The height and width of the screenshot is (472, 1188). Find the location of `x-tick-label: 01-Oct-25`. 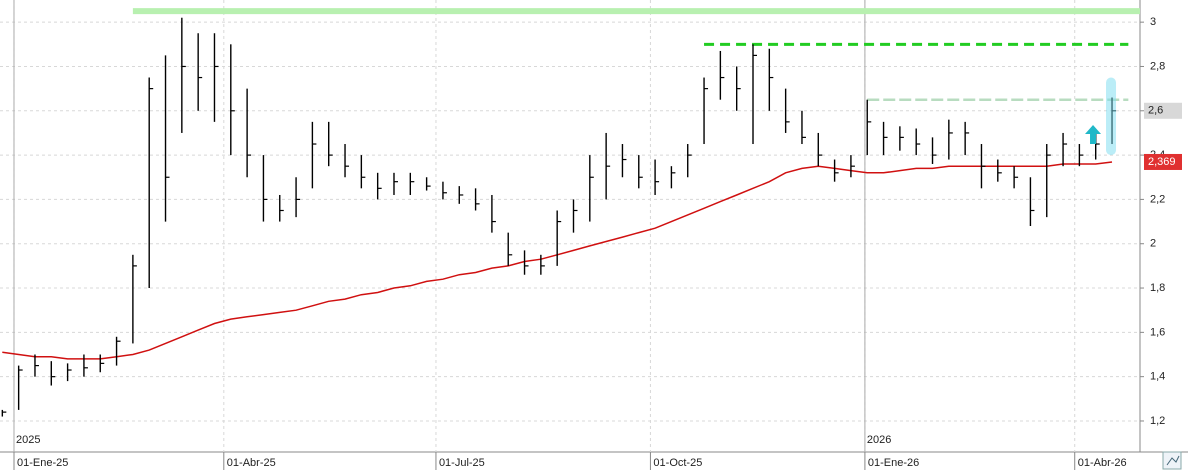

x-tick-label: 01-Oct-25 is located at coordinates (677, 463).